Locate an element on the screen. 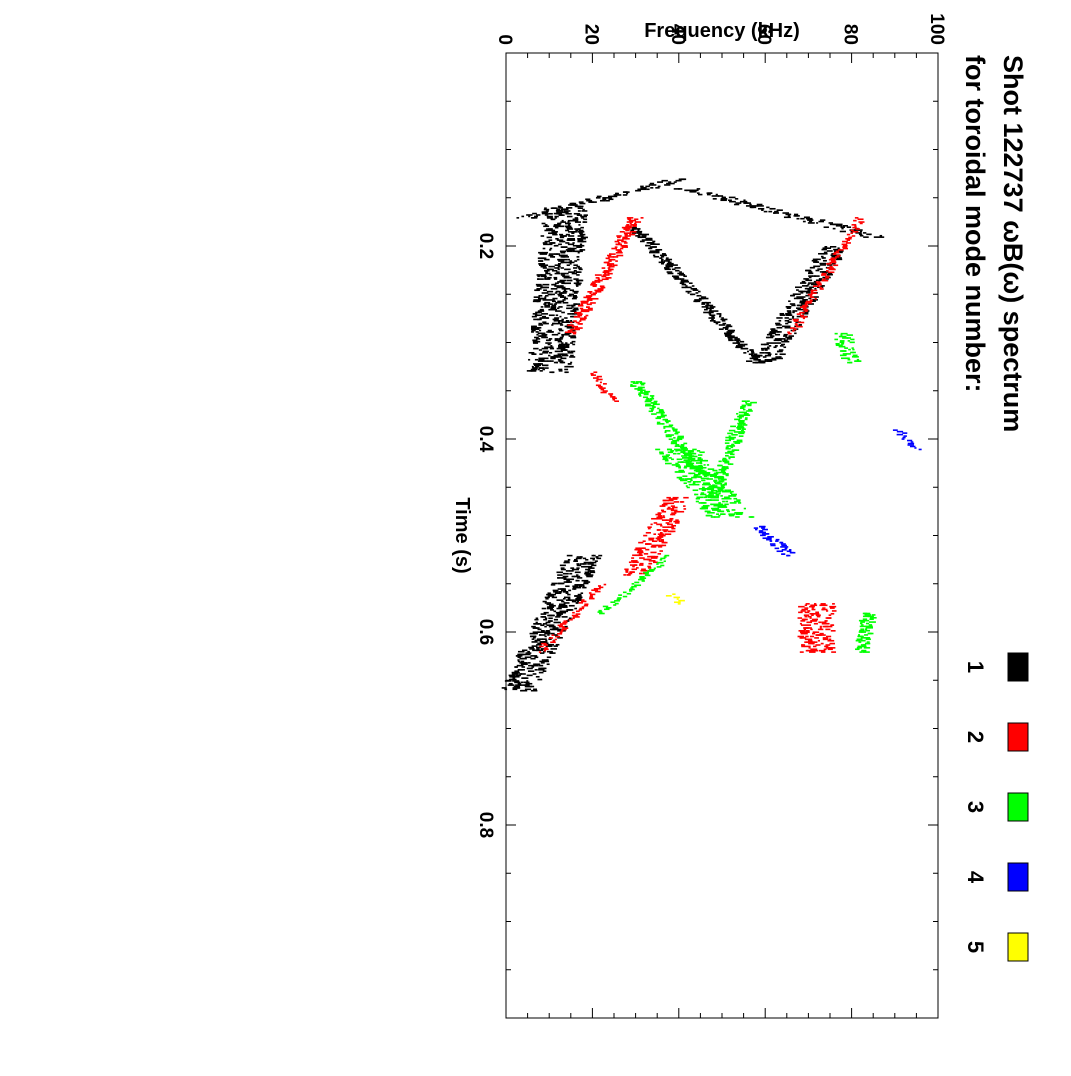  legend-label-1: 1 is located at coordinates (975, 667).